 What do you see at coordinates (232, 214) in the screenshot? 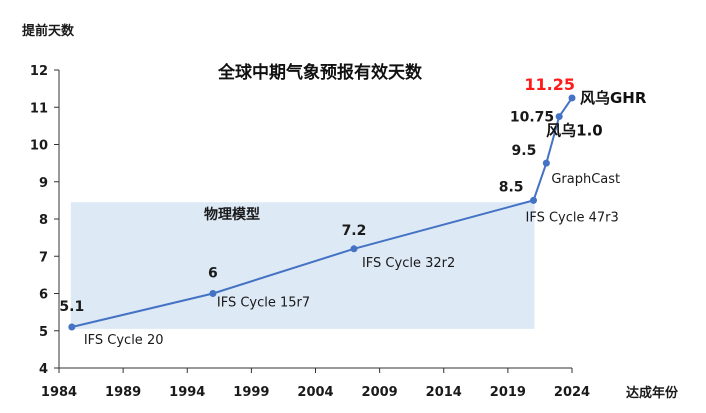
I see `region-label: 物理模型` at bounding box center [232, 214].